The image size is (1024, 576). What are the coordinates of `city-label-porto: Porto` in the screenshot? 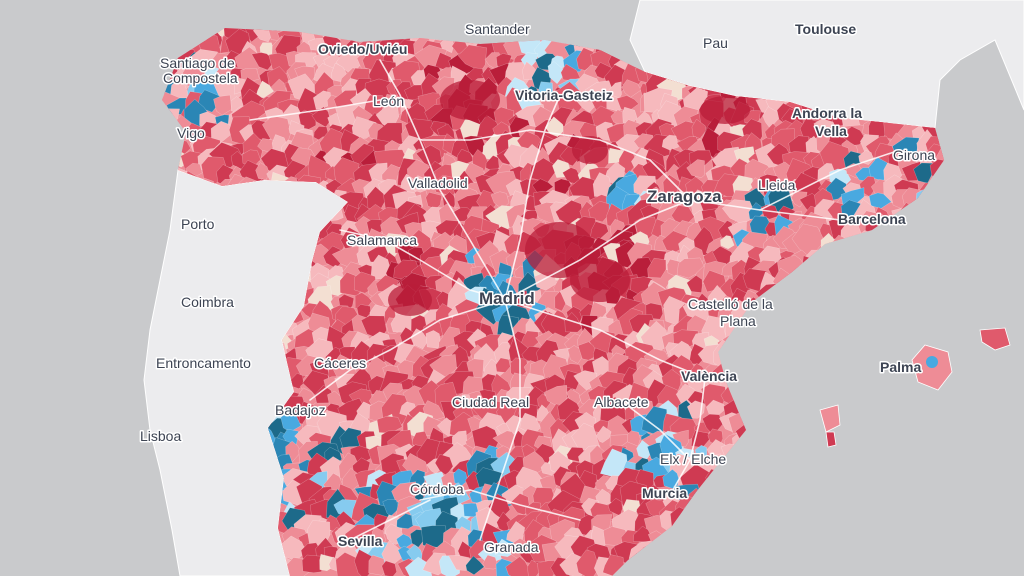 It's located at (198, 224).